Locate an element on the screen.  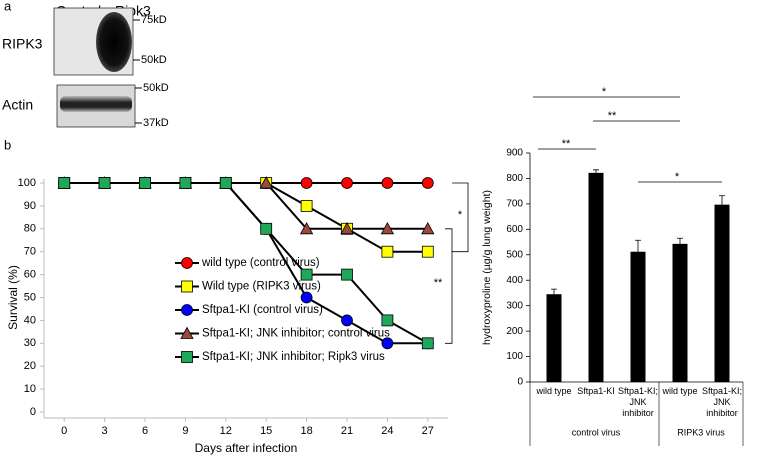
legend-label: Sftpa1-KI; JNK inhibitor; Ripk3 virus is located at coordinates (293, 357).